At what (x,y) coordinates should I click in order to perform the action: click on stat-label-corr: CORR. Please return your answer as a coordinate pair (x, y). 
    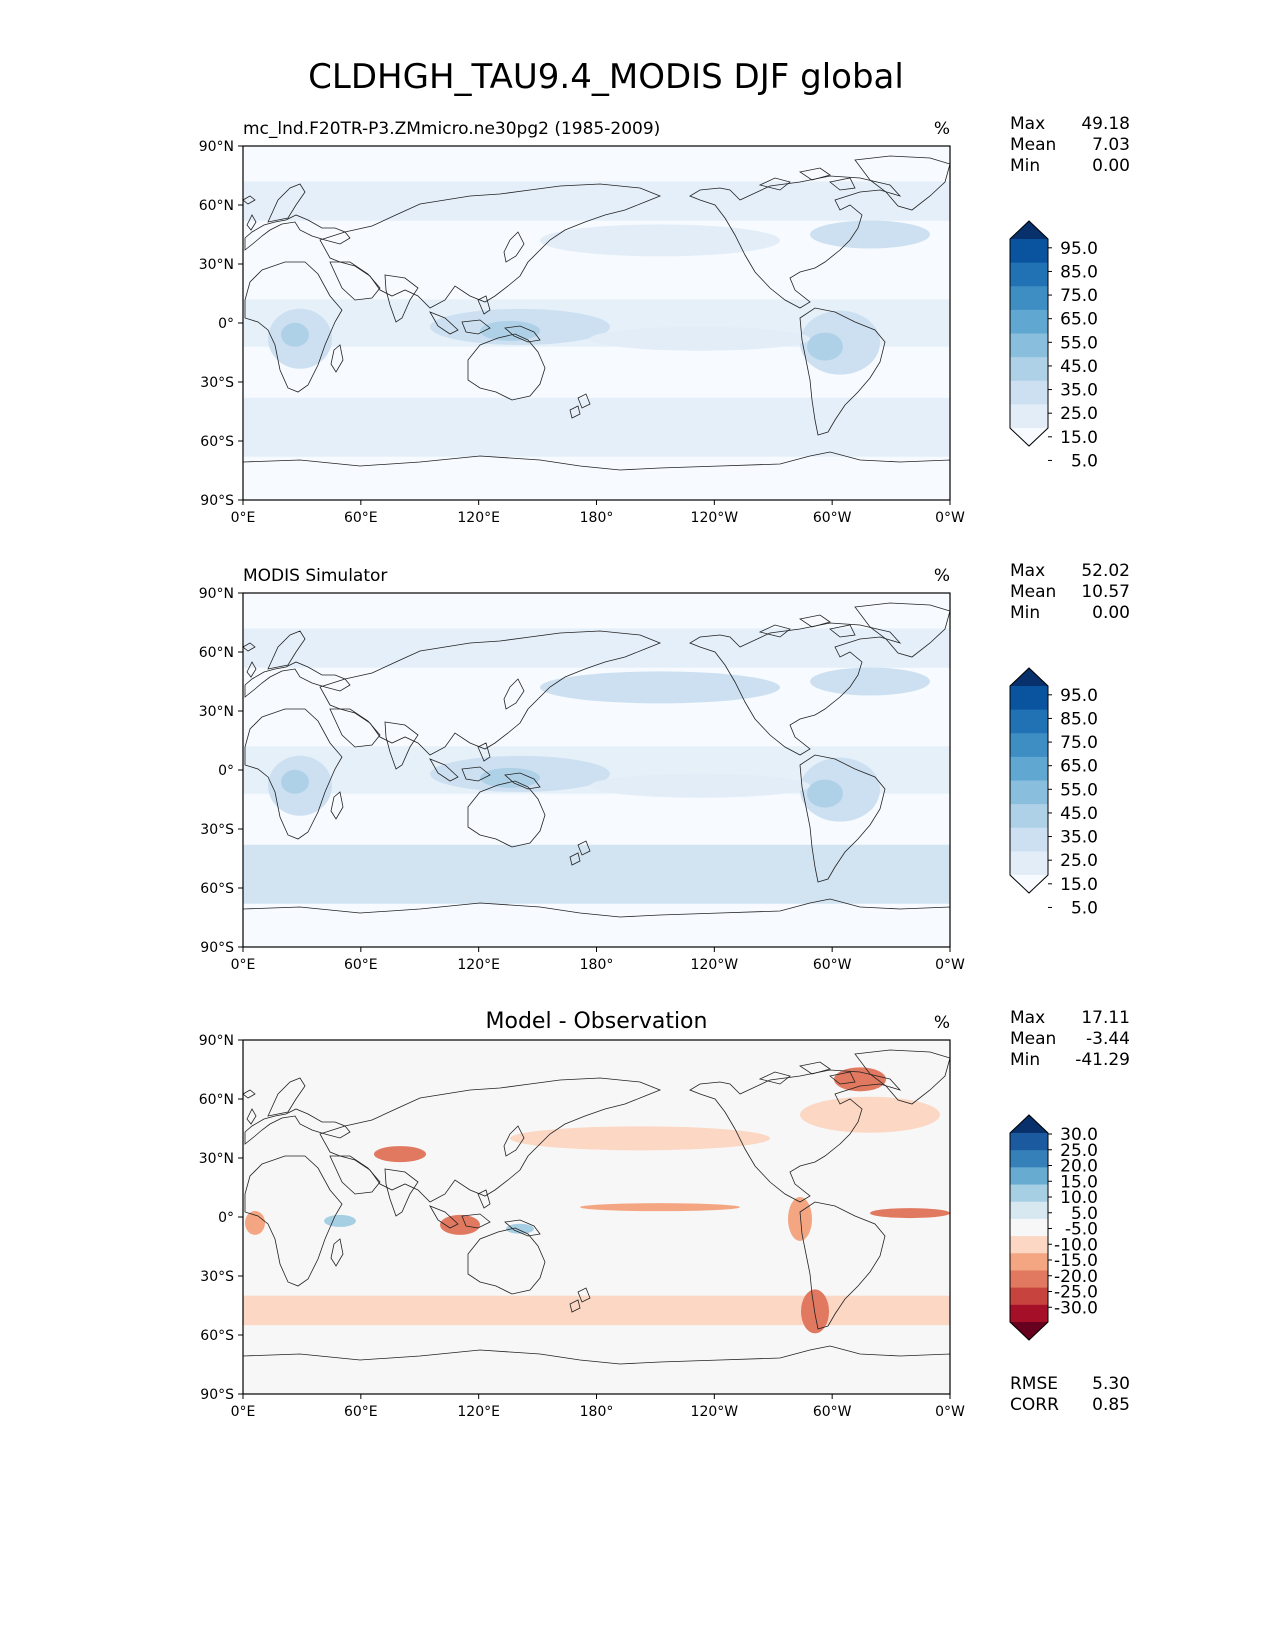
    Looking at the image, I should click on (1034, 1405).